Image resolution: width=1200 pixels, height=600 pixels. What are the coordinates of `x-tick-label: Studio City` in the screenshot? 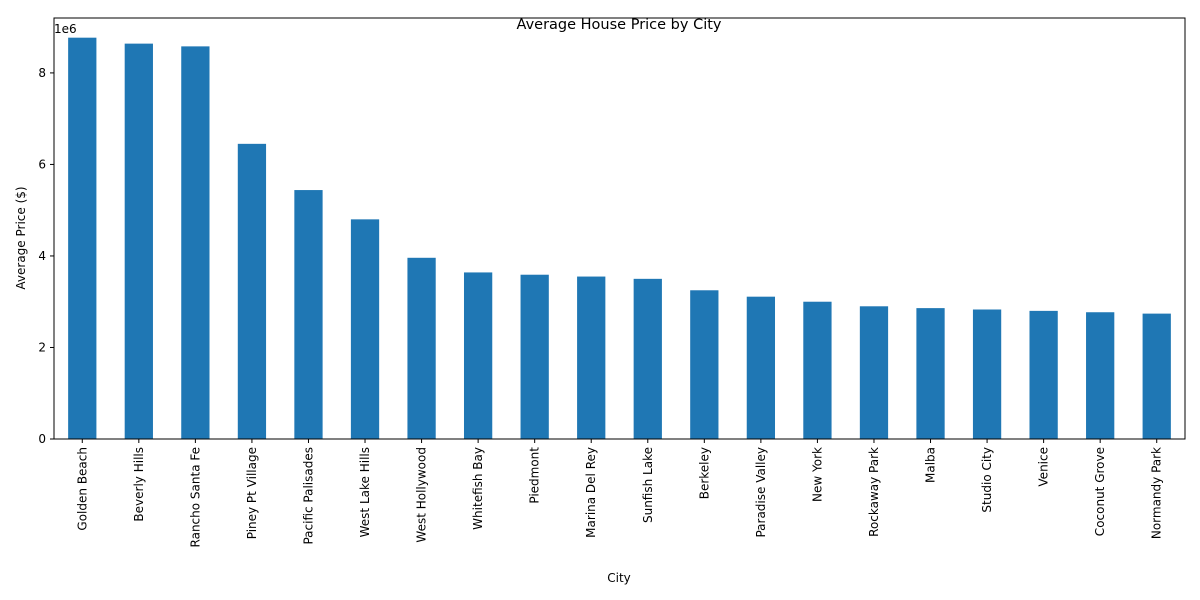 It's located at (987, 480).